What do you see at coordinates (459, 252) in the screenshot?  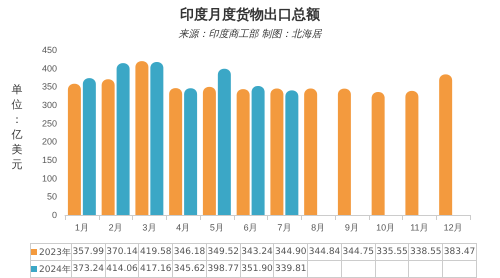 I see `data-label: 383.47` at bounding box center [459, 252].